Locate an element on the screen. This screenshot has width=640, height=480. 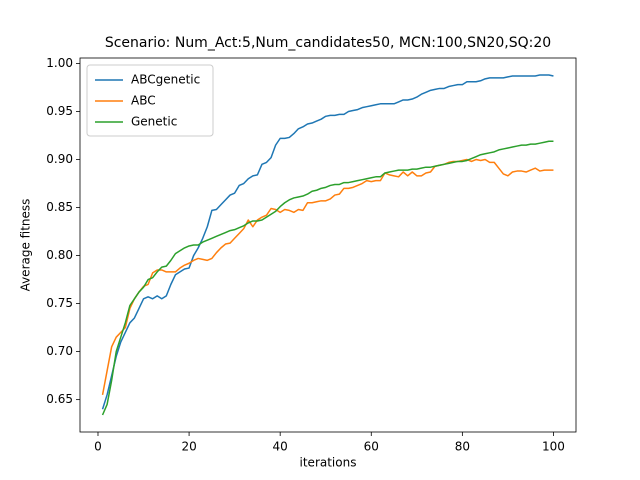
y-tick-label: 0.90 is located at coordinates (59, 159).